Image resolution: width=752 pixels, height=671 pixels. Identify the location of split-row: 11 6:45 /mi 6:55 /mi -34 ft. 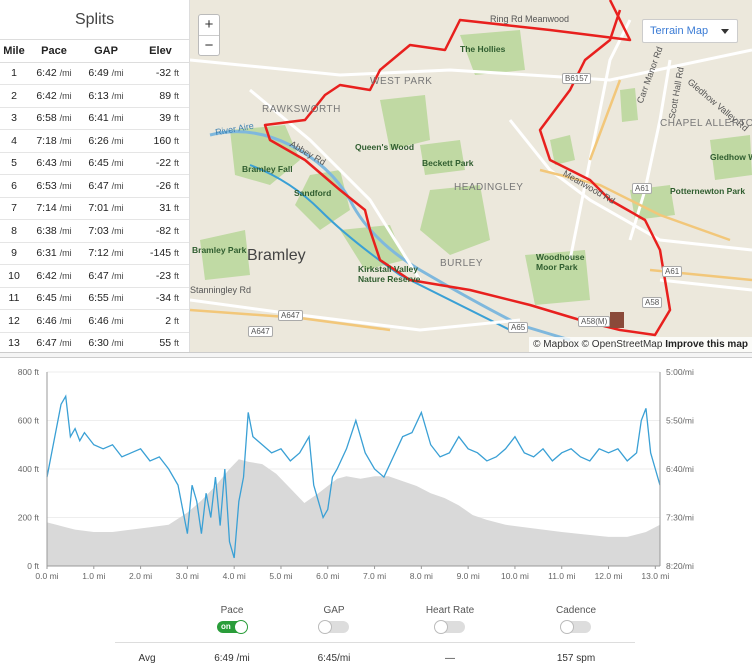
(94, 298).